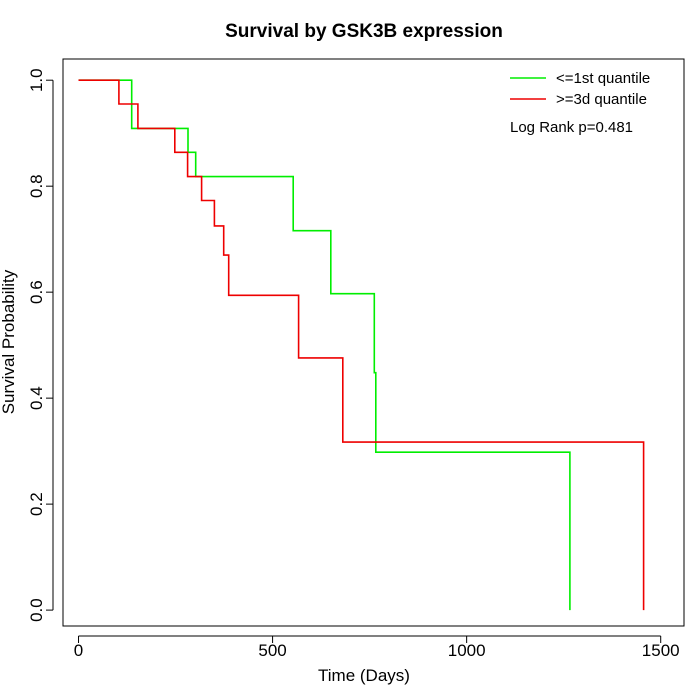  What do you see at coordinates (377, 647) in the screenshot?
I see `x-axis: 0 500 1000 1500` at bounding box center [377, 647].